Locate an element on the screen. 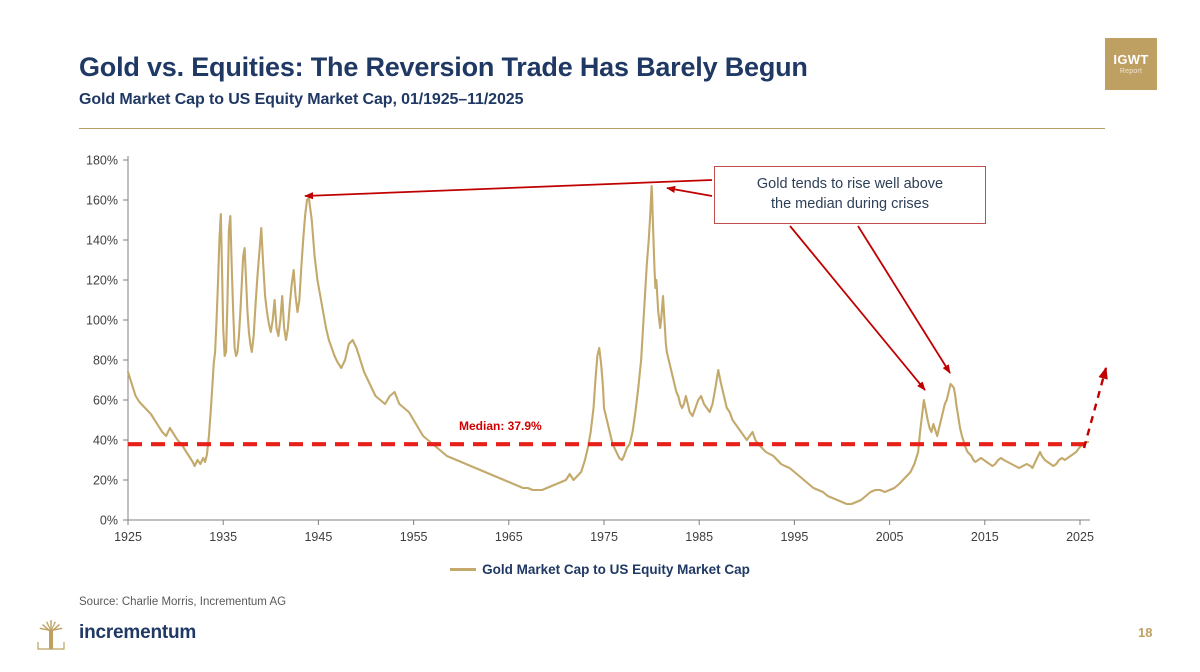 This screenshot has height=672, width=1200. y-axis-tick-label: 100% is located at coordinates (102, 321).